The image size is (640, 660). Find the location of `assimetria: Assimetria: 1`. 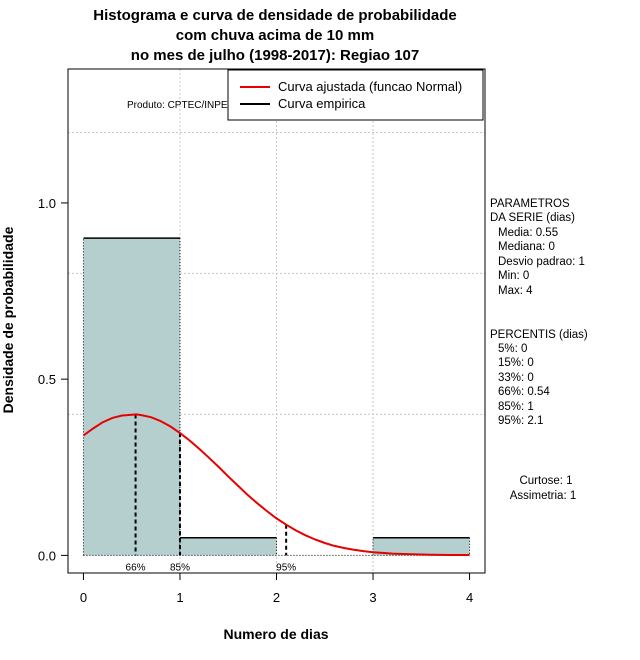

assimetria: Assimetria: 1 is located at coordinates (543, 496).